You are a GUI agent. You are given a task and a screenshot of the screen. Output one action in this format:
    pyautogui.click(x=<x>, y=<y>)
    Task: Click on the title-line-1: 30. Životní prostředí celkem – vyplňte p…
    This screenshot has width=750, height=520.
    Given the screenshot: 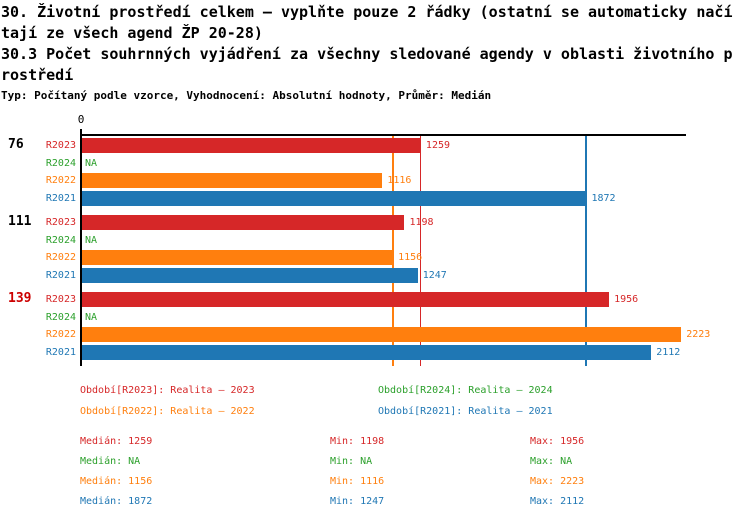 What is the action you would take?
    pyautogui.click(x=367, y=12)
    